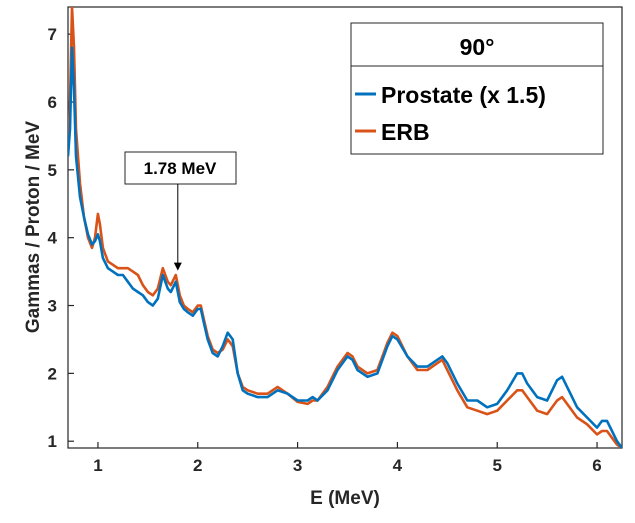 The width and height of the screenshot is (635, 523). Describe the element at coordinates (197, 465) in the screenshot. I see `x-tick-label: 2` at that location.